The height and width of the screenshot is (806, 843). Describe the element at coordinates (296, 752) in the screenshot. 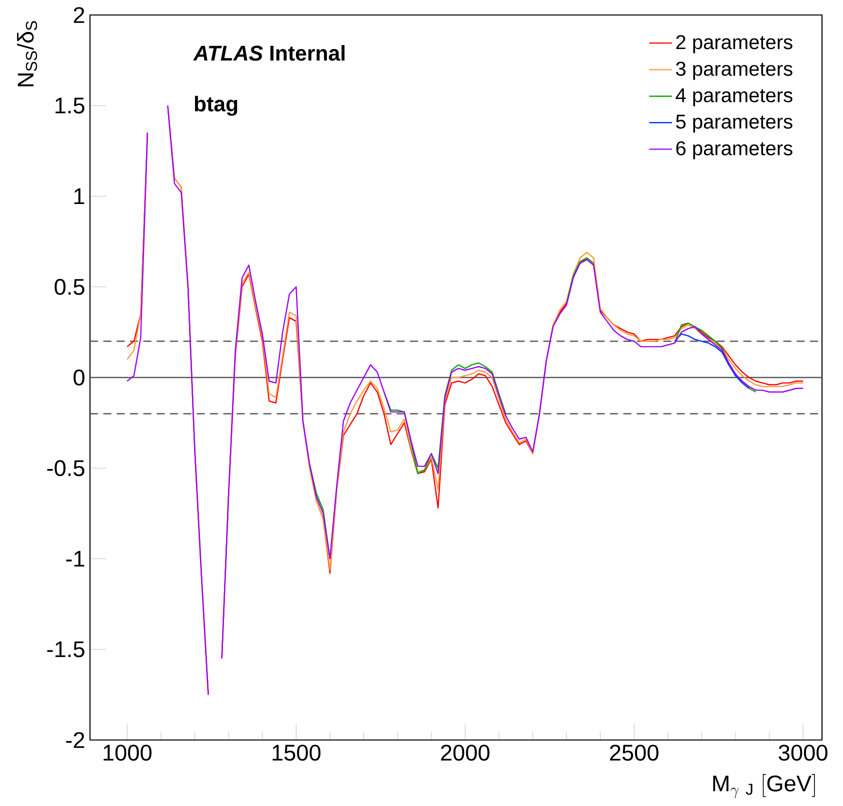

I see `x-tick-label: 1500` at that location.